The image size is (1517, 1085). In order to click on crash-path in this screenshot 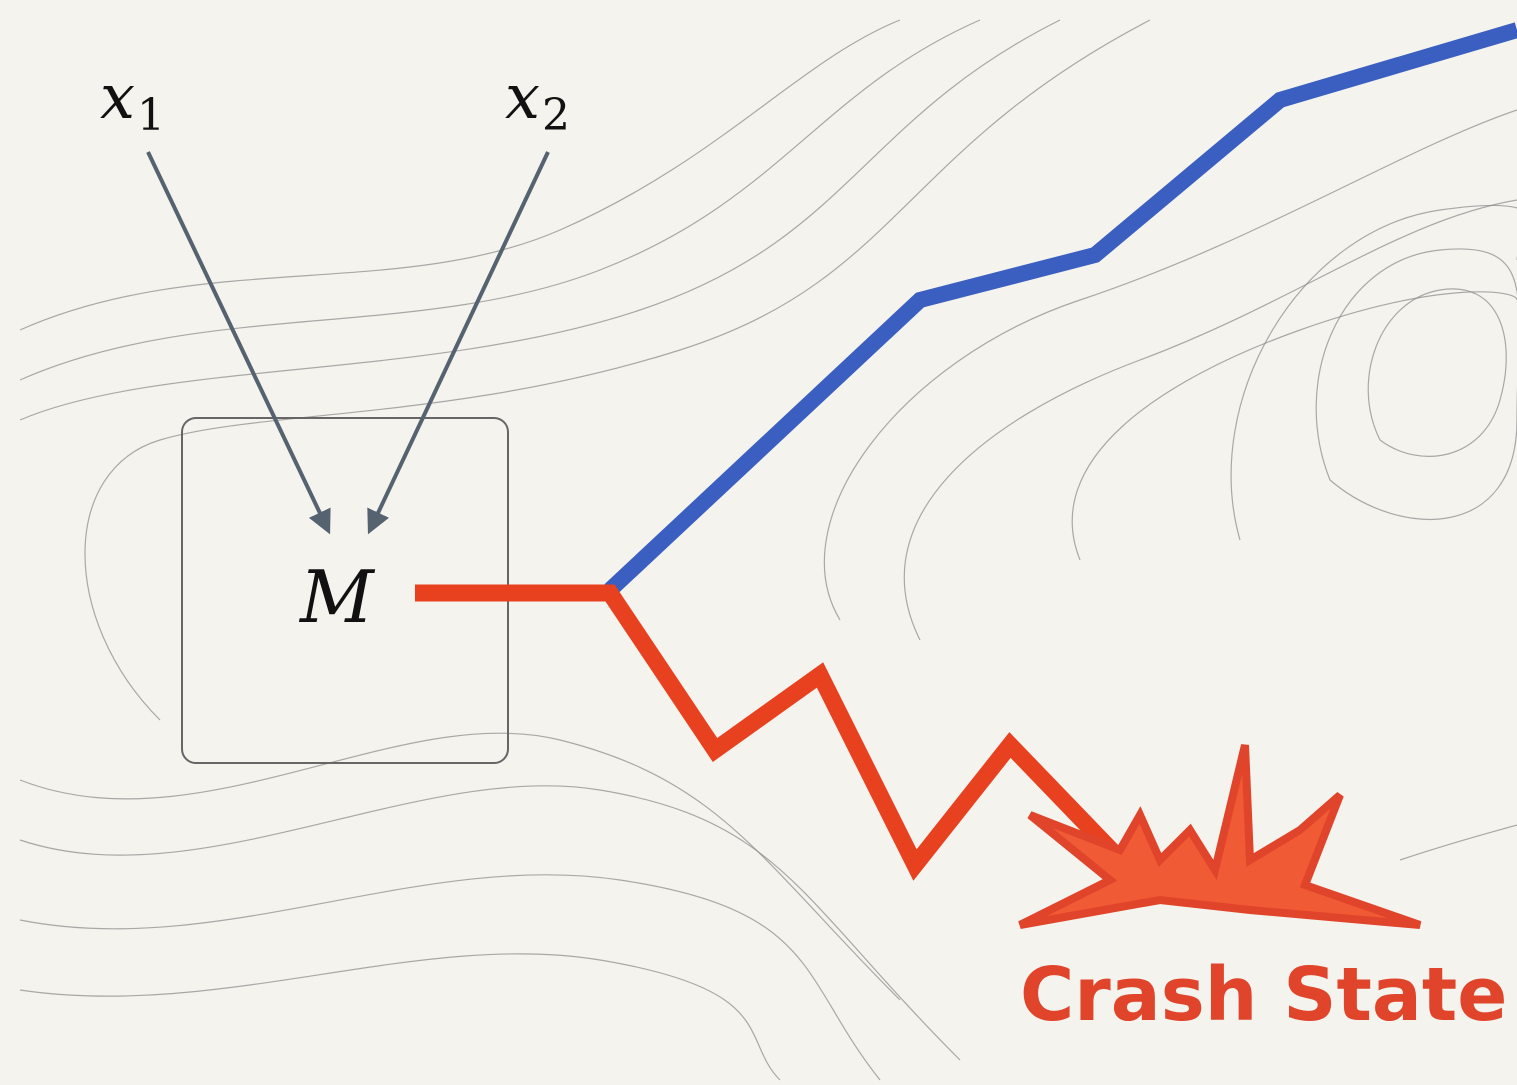, I will do `click(781, 735)`.